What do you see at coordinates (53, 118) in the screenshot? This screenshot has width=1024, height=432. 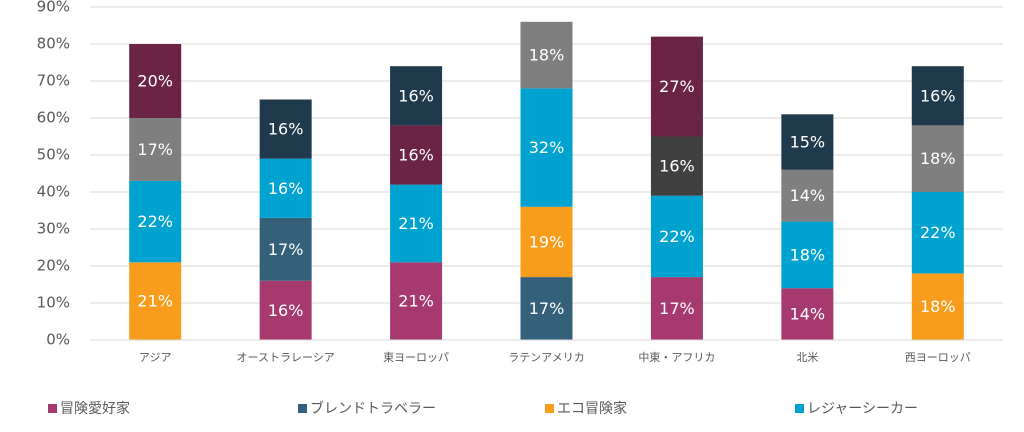 I see `y-tick-label: 60%` at bounding box center [53, 118].